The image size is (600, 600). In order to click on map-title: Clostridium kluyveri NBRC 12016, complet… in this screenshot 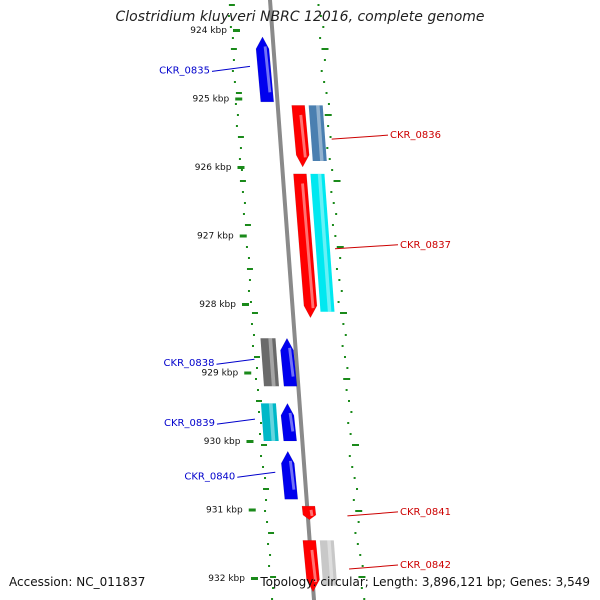, I will do `click(300, 17)`.